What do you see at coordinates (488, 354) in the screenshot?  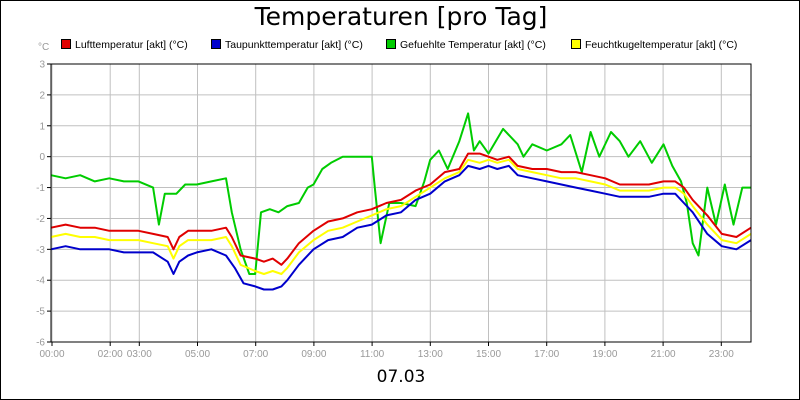 I see `x-tick-label: 15:00` at bounding box center [488, 354].